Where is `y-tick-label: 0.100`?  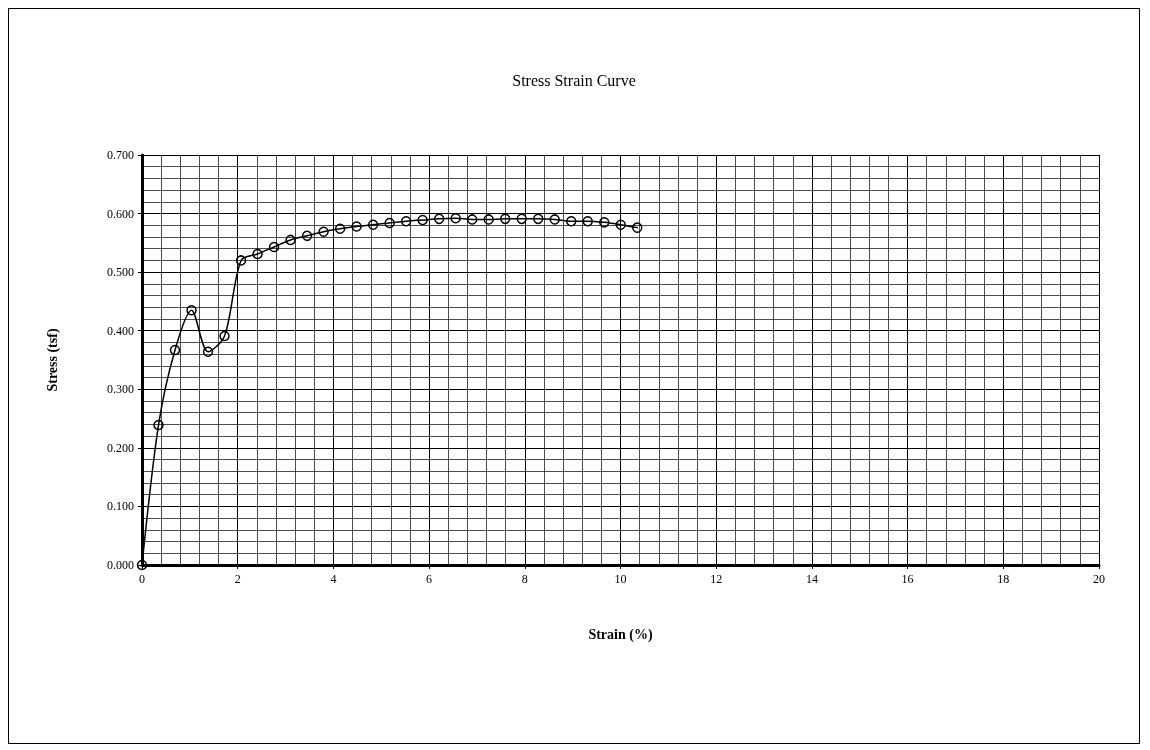 y-tick-label: 0.100 is located at coordinates (120, 506).